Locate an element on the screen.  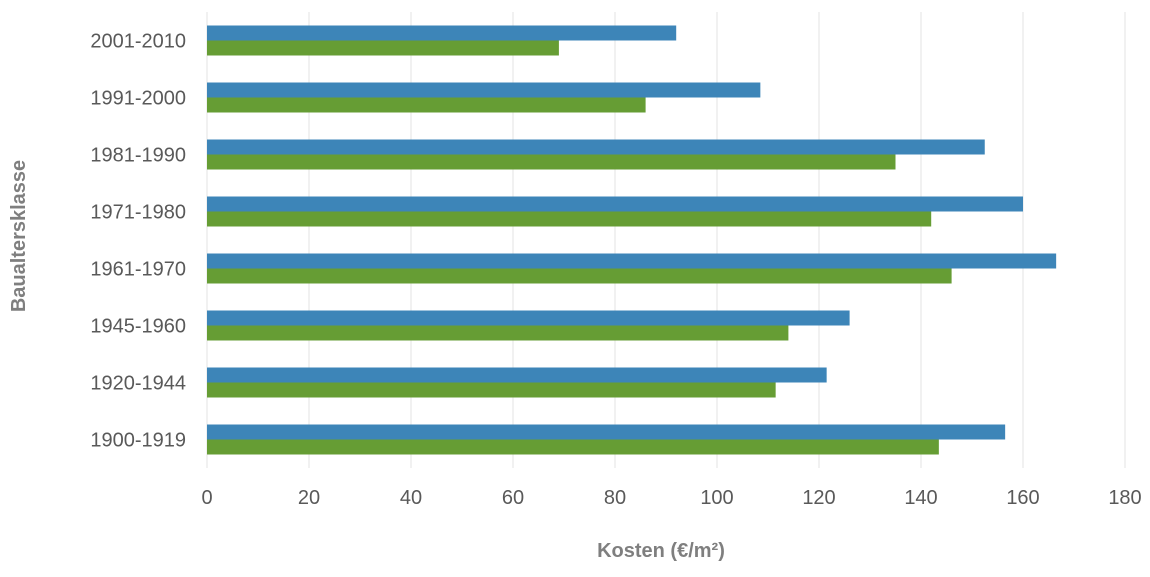
bar-series-2-1945-1960 is located at coordinates (498, 333).